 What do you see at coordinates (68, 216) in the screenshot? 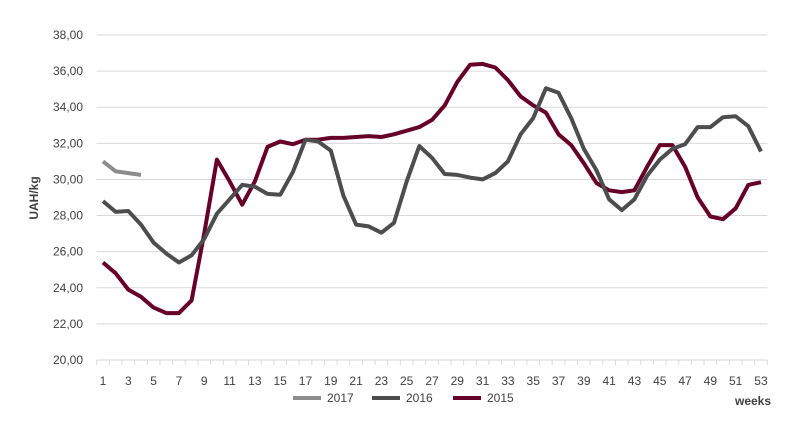
I see `y-tick-label: 28,00` at bounding box center [68, 216].